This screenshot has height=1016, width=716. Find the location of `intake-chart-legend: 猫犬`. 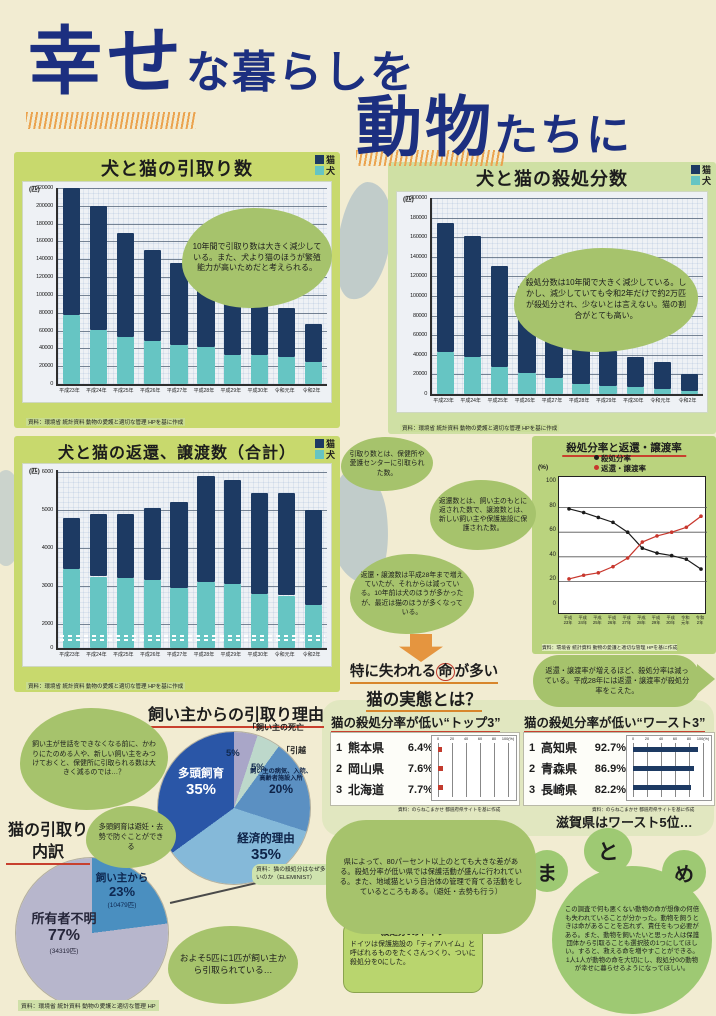

intake-chart-legend: 猫犬 is located at coordinates (324, 166).